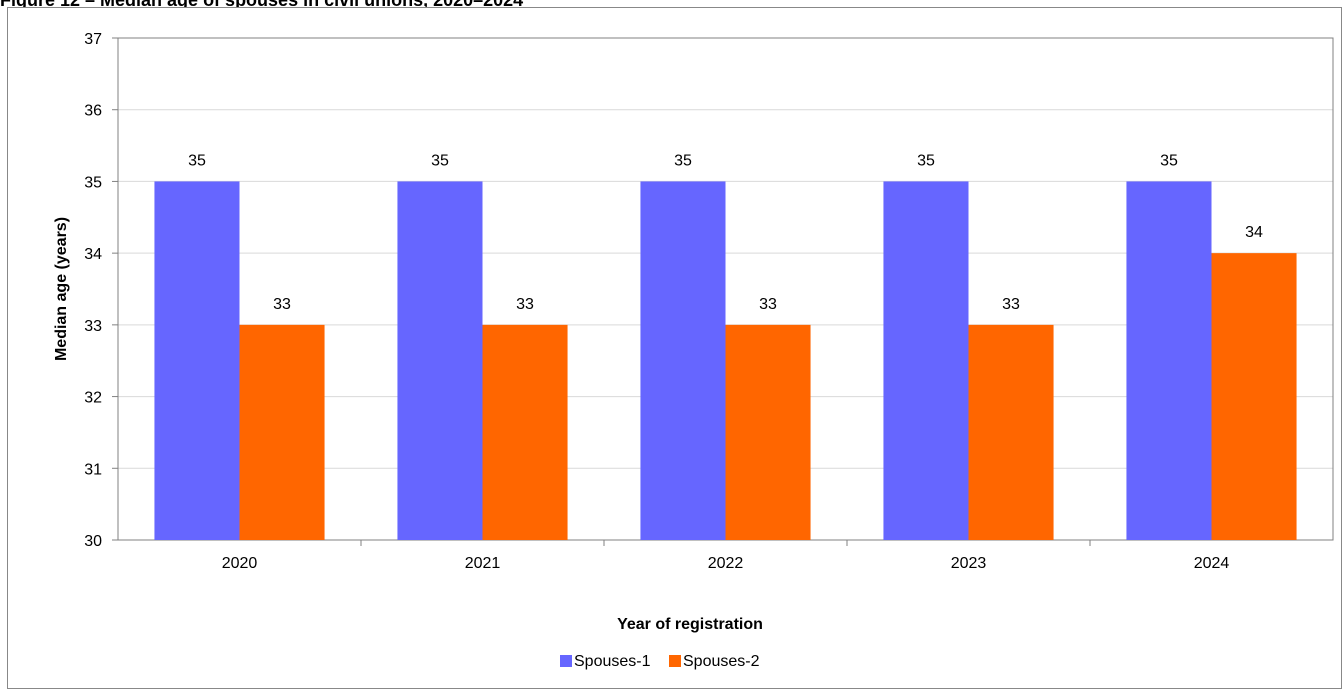 This screenshot has height=690, width=1344. I want to click on legend-label-series-1: Spouses-1, so click(612, 661).